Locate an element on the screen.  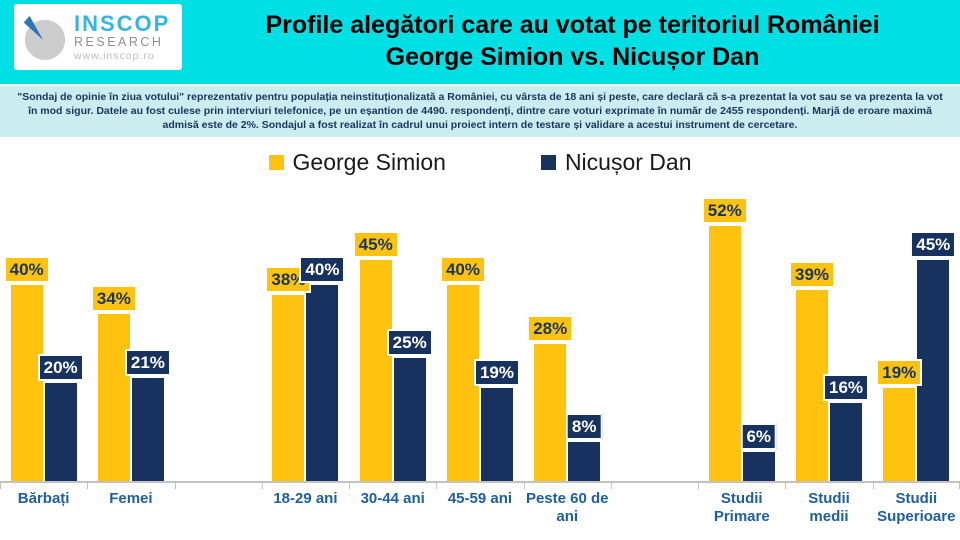
category-cell-18-29-ani: 38% 40% 18-29 ani is located at coordinates (305, 358).